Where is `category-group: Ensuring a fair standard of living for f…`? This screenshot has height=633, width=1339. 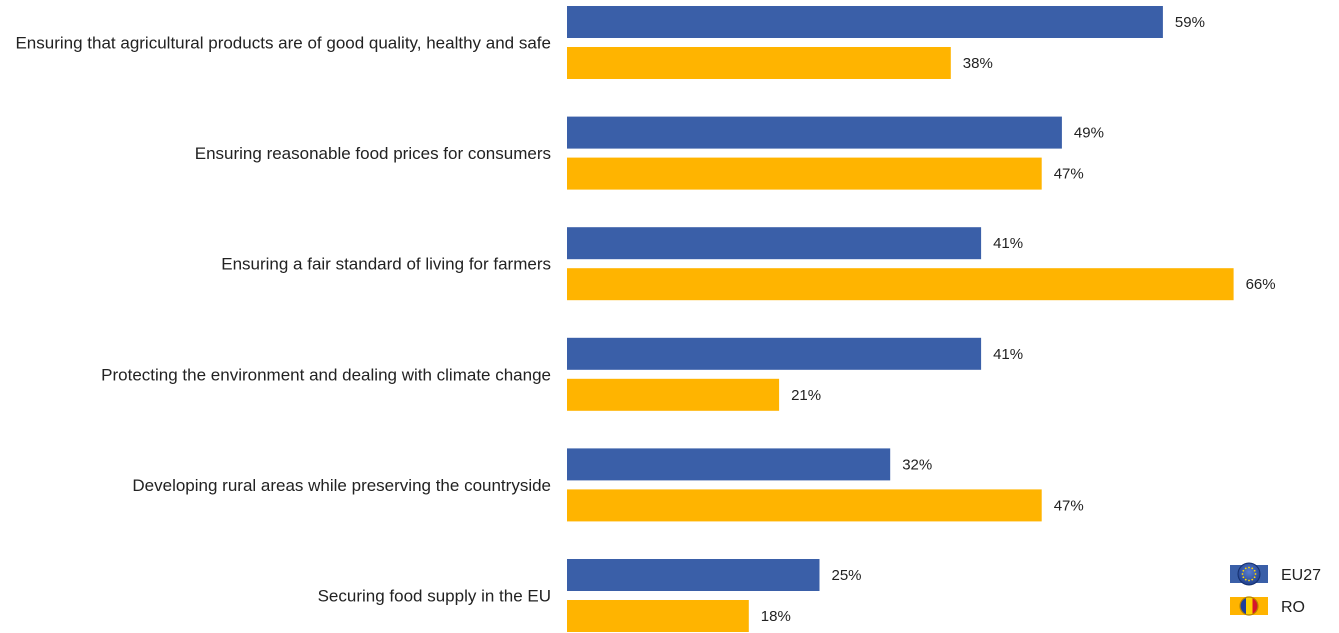 category-group: Ensuring a fair standard of living for f… is located at coordinates (748, 264).